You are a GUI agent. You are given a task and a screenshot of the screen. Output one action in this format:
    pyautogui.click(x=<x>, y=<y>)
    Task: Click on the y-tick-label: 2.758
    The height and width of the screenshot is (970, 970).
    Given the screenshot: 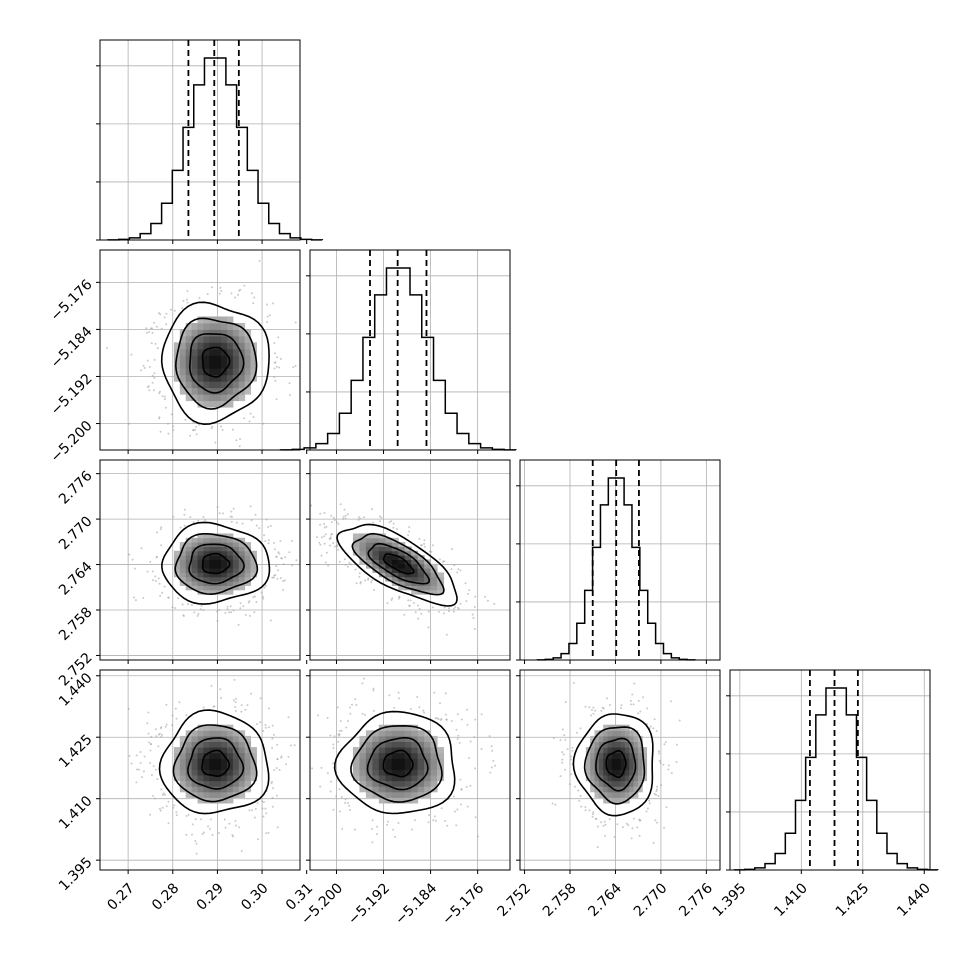 What is the action you would take?
    pyautogui.click(x=76, y=624)
    